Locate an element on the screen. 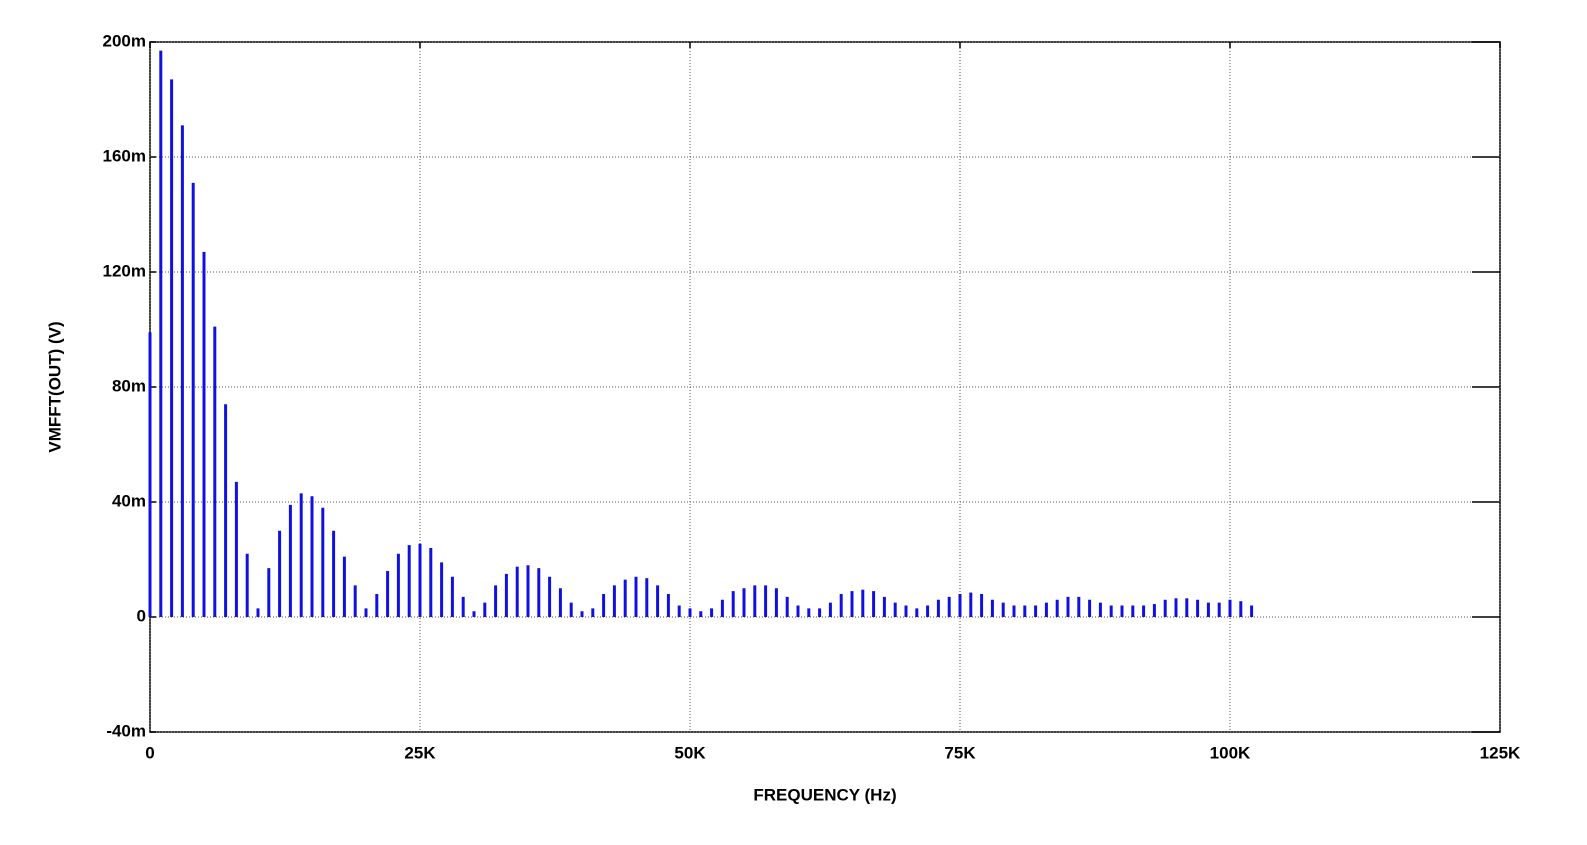 This screenshot has width=1587, height=845. x-tick-label: 0 is located at coordinates (149, 752).